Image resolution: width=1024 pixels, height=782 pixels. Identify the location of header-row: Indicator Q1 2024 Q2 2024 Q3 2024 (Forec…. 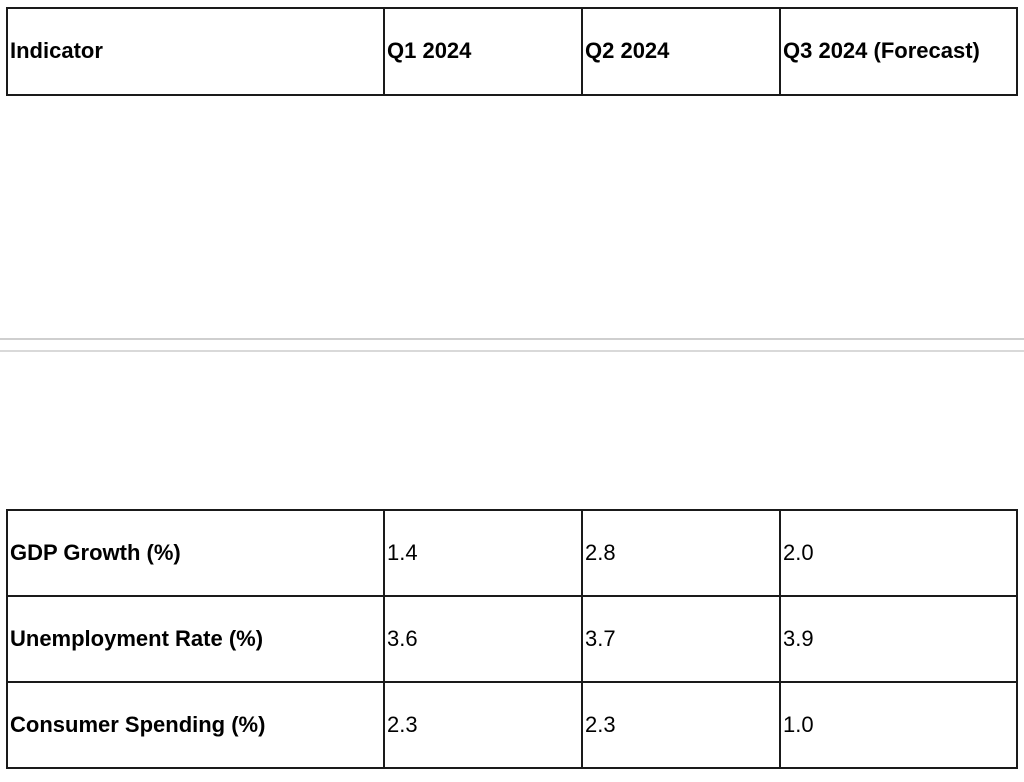
(512, 51).